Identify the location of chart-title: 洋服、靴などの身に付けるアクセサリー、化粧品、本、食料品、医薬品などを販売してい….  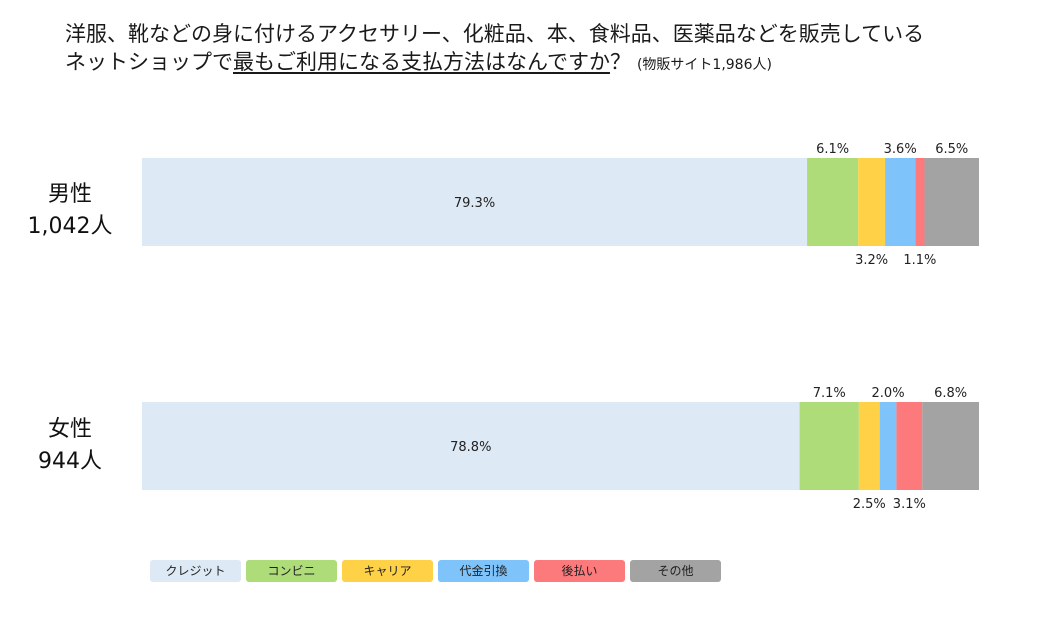
(545, 49).